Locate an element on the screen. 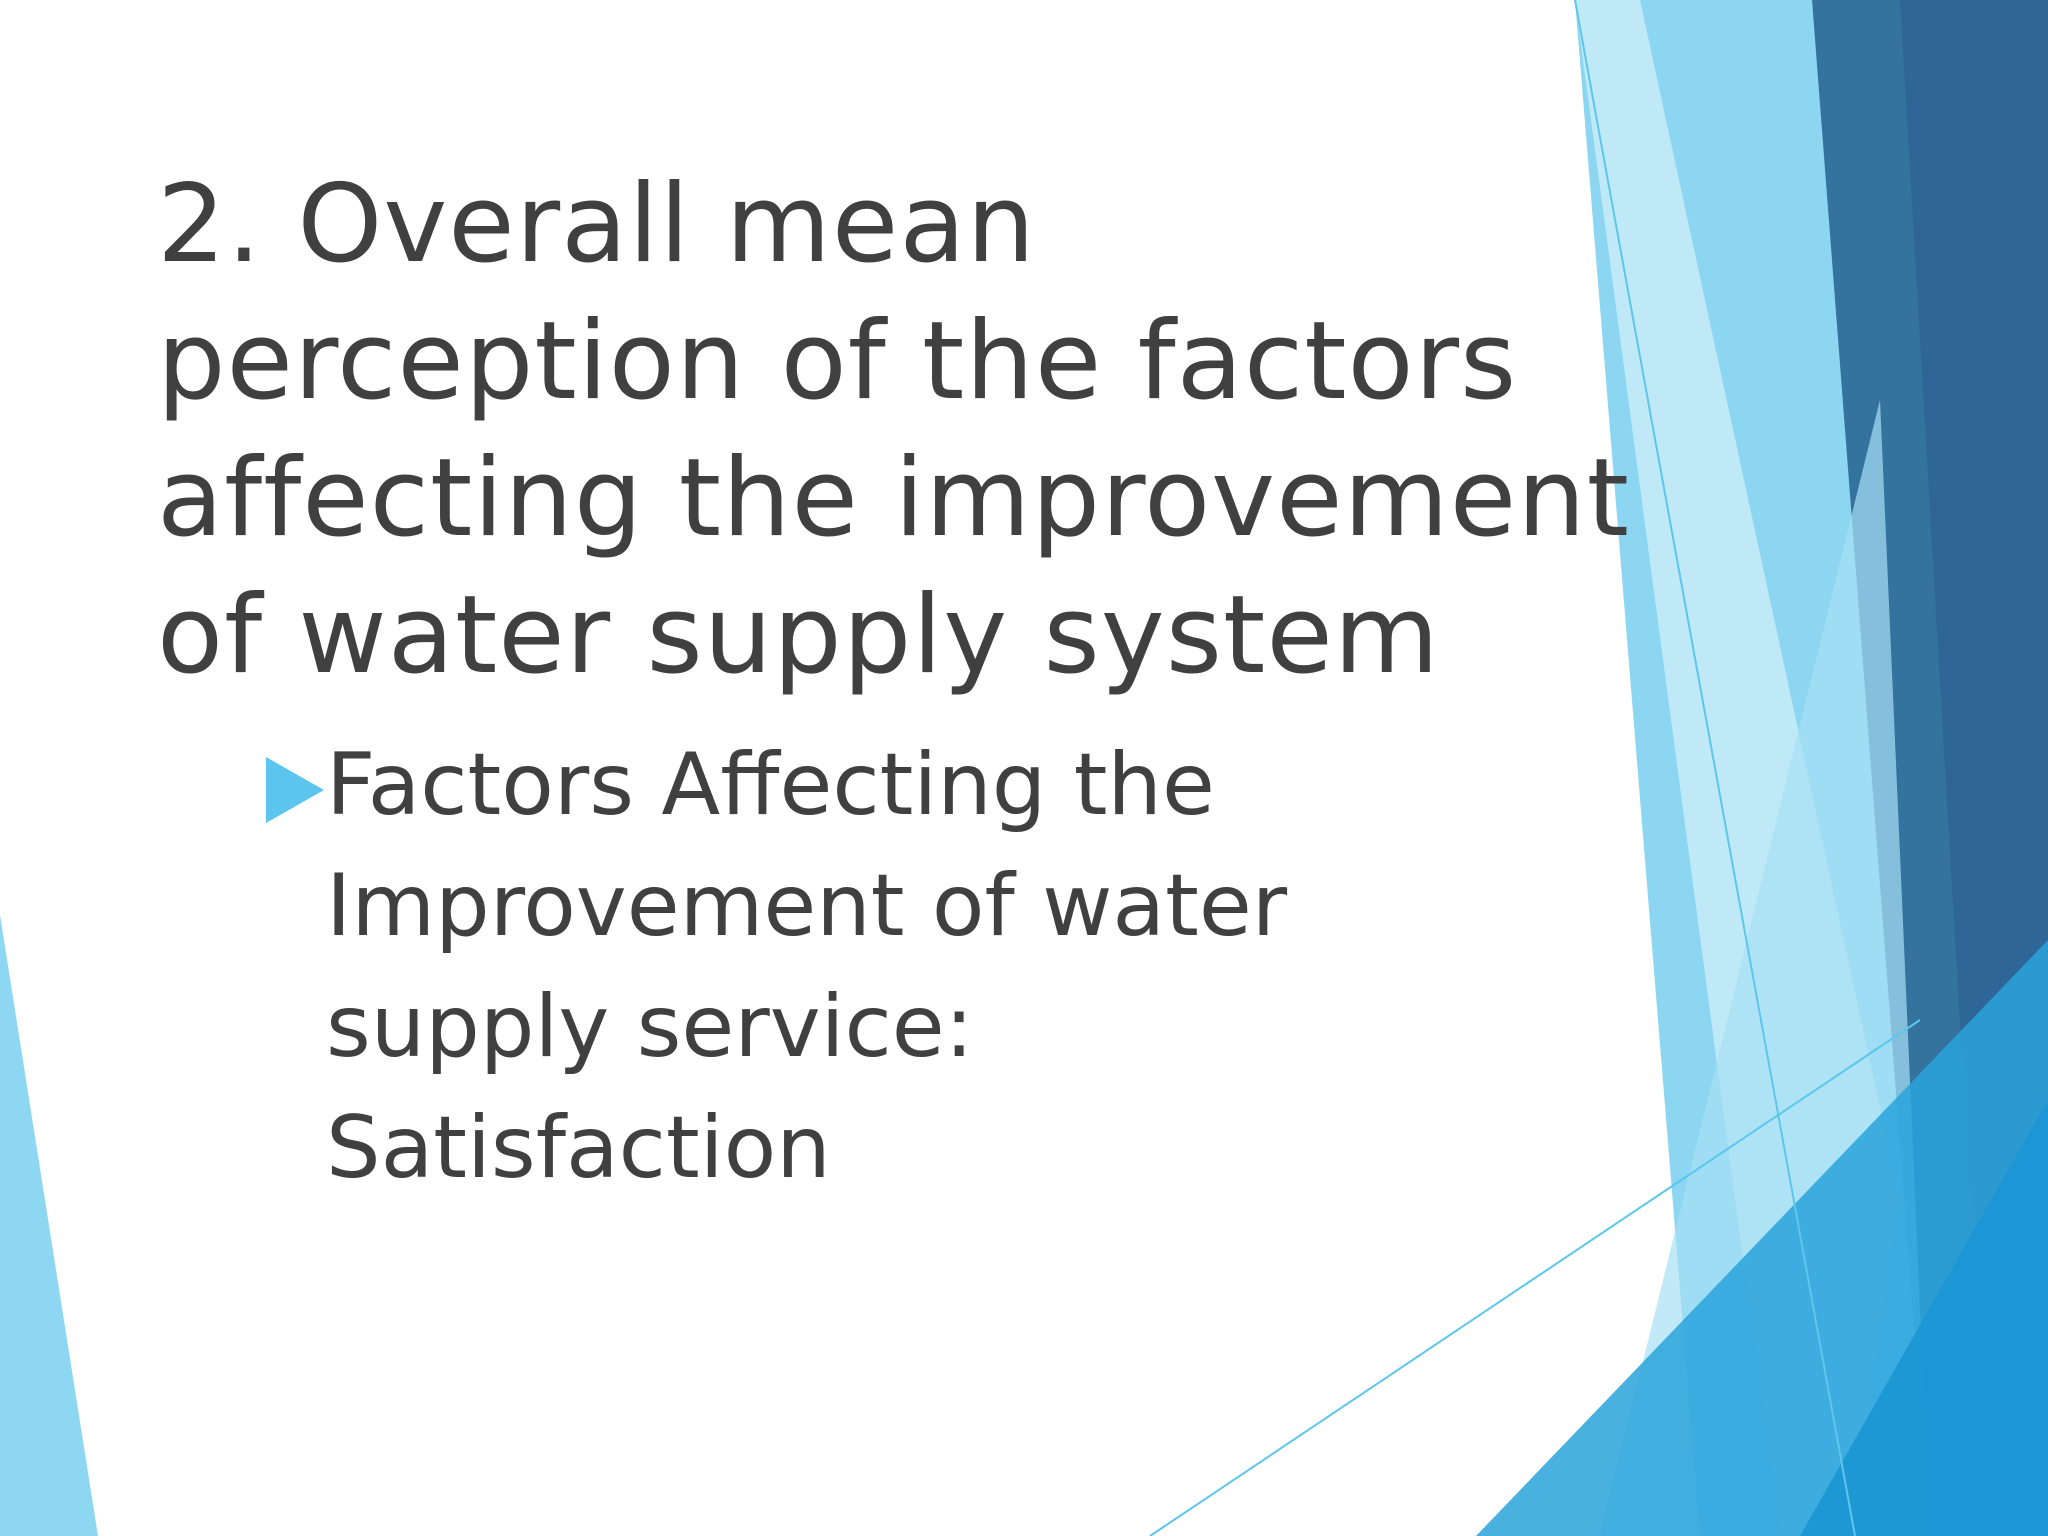  title-line: perception of the factors is located at coordinates (837, 361).